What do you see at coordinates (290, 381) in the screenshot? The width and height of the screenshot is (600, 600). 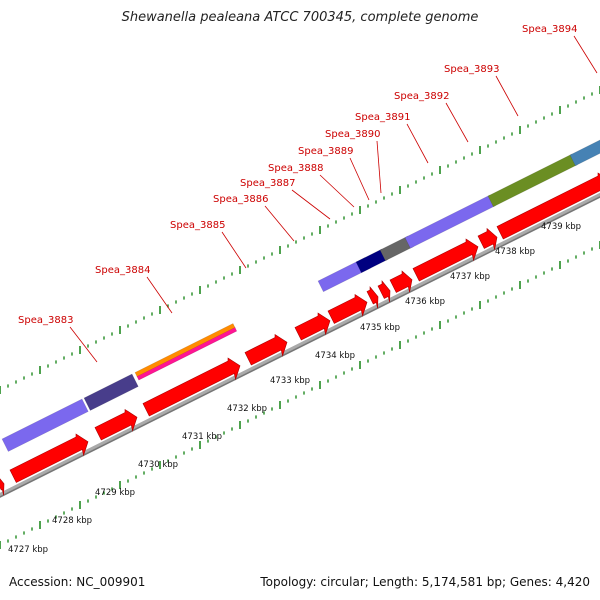 I see `kbp-label: 4733 kbp` at bounding box center [290, 381].